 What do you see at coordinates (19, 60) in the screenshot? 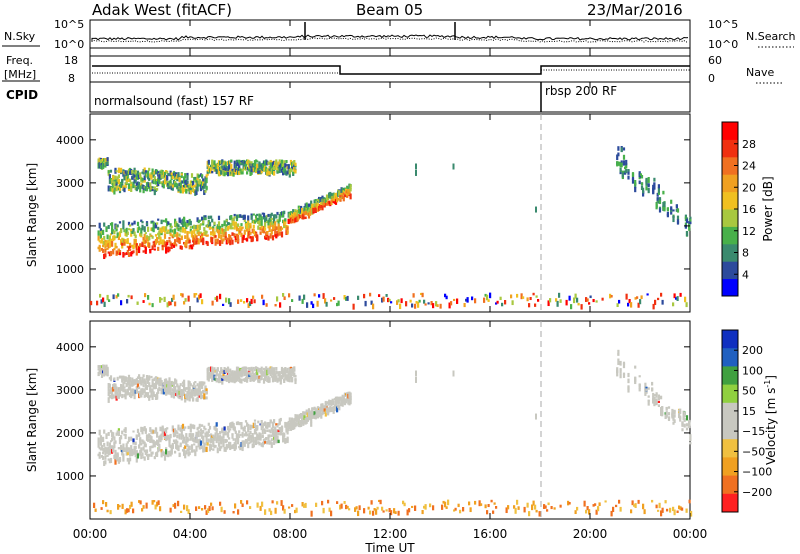
I see `freq-label: Freq.` at bounding box center [19, 60].